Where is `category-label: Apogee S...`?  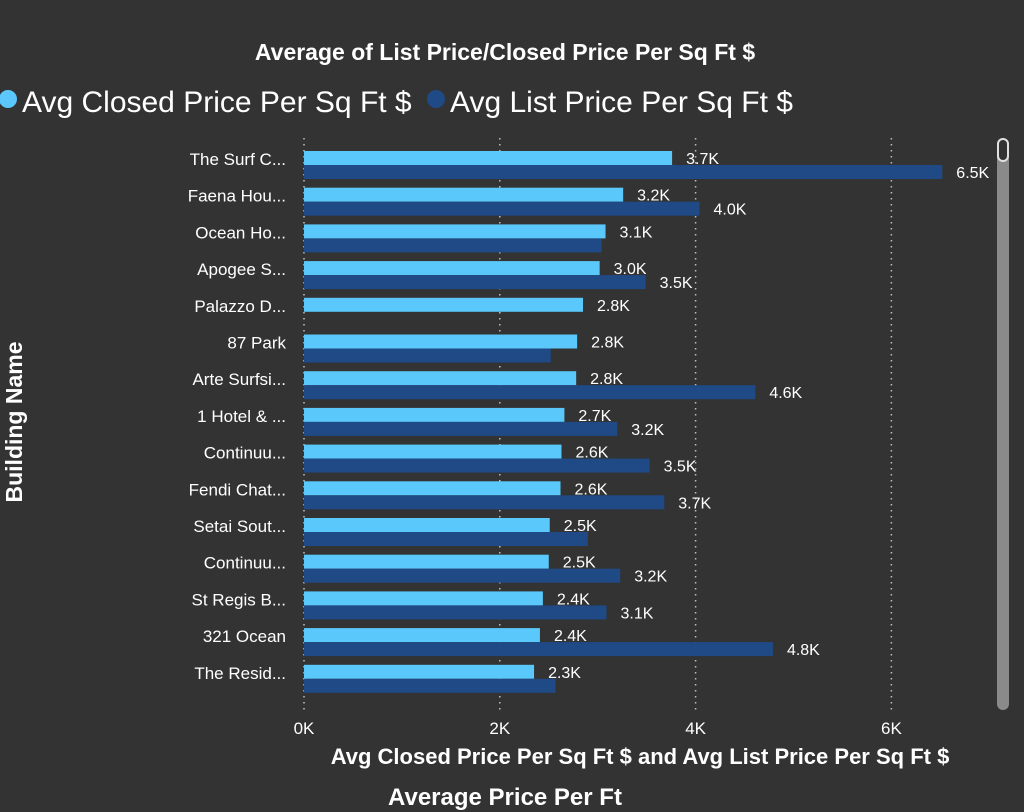
category-label: Apogee S... is located at coordinates (241, 269).